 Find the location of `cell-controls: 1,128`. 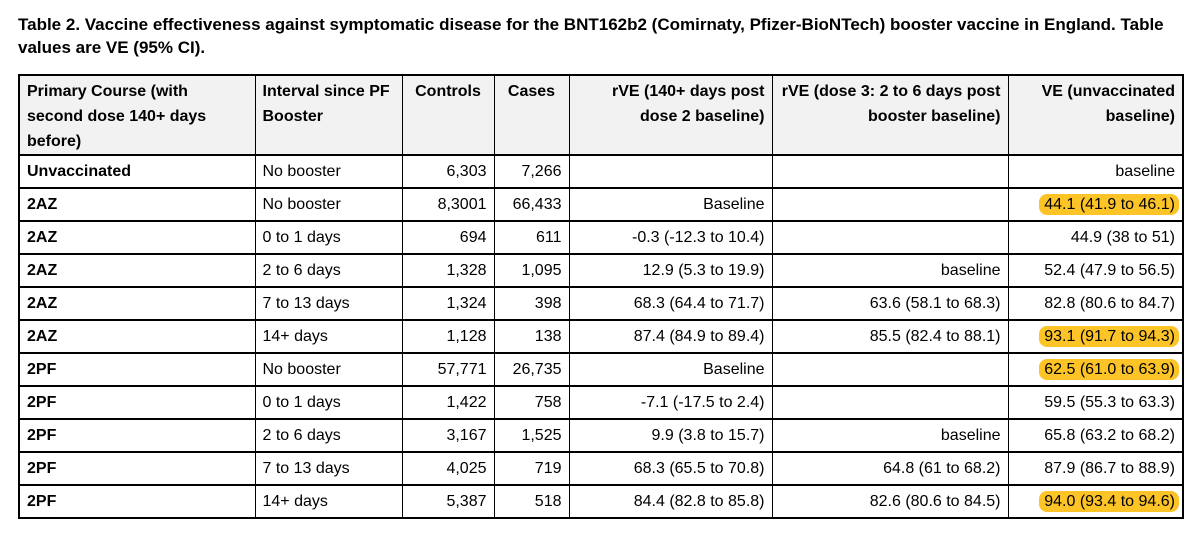

cell-controls: 1,128 is located at coordinates (448, 336).